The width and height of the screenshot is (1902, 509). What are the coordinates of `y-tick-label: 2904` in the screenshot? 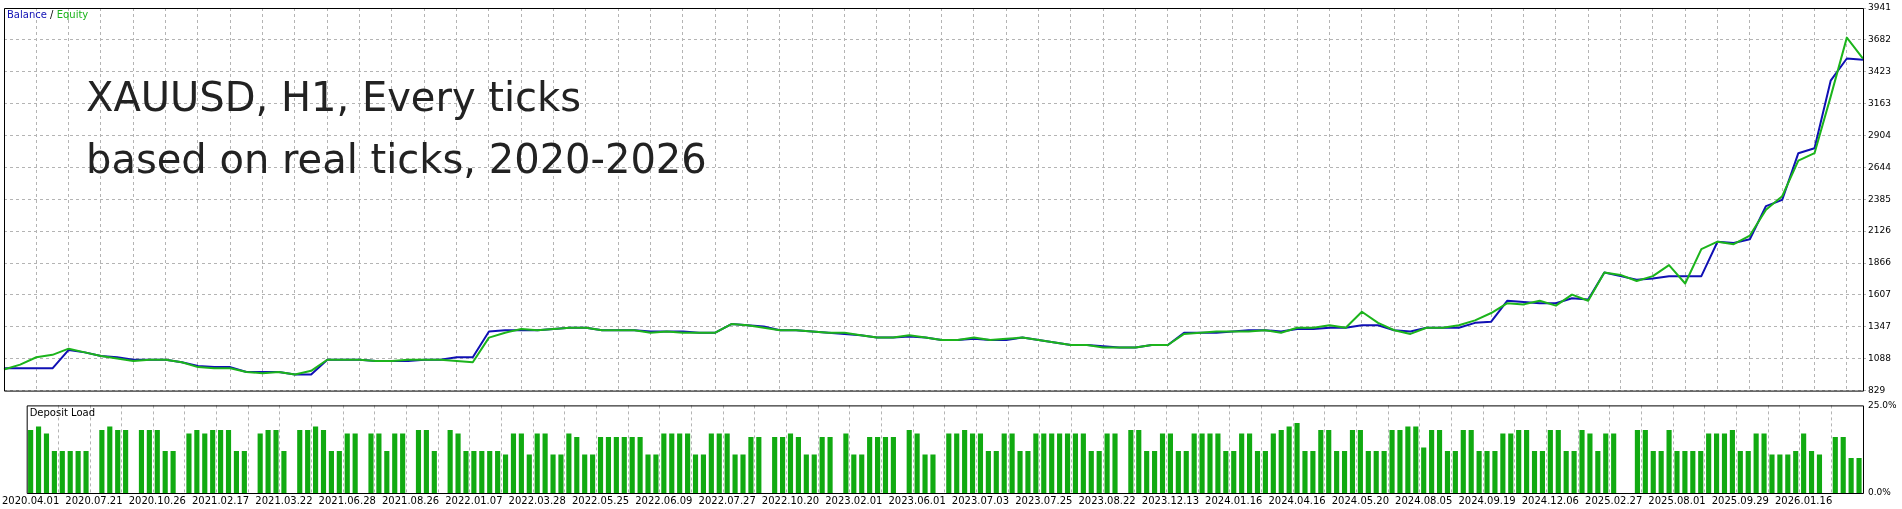 It's located at (1880, 134).